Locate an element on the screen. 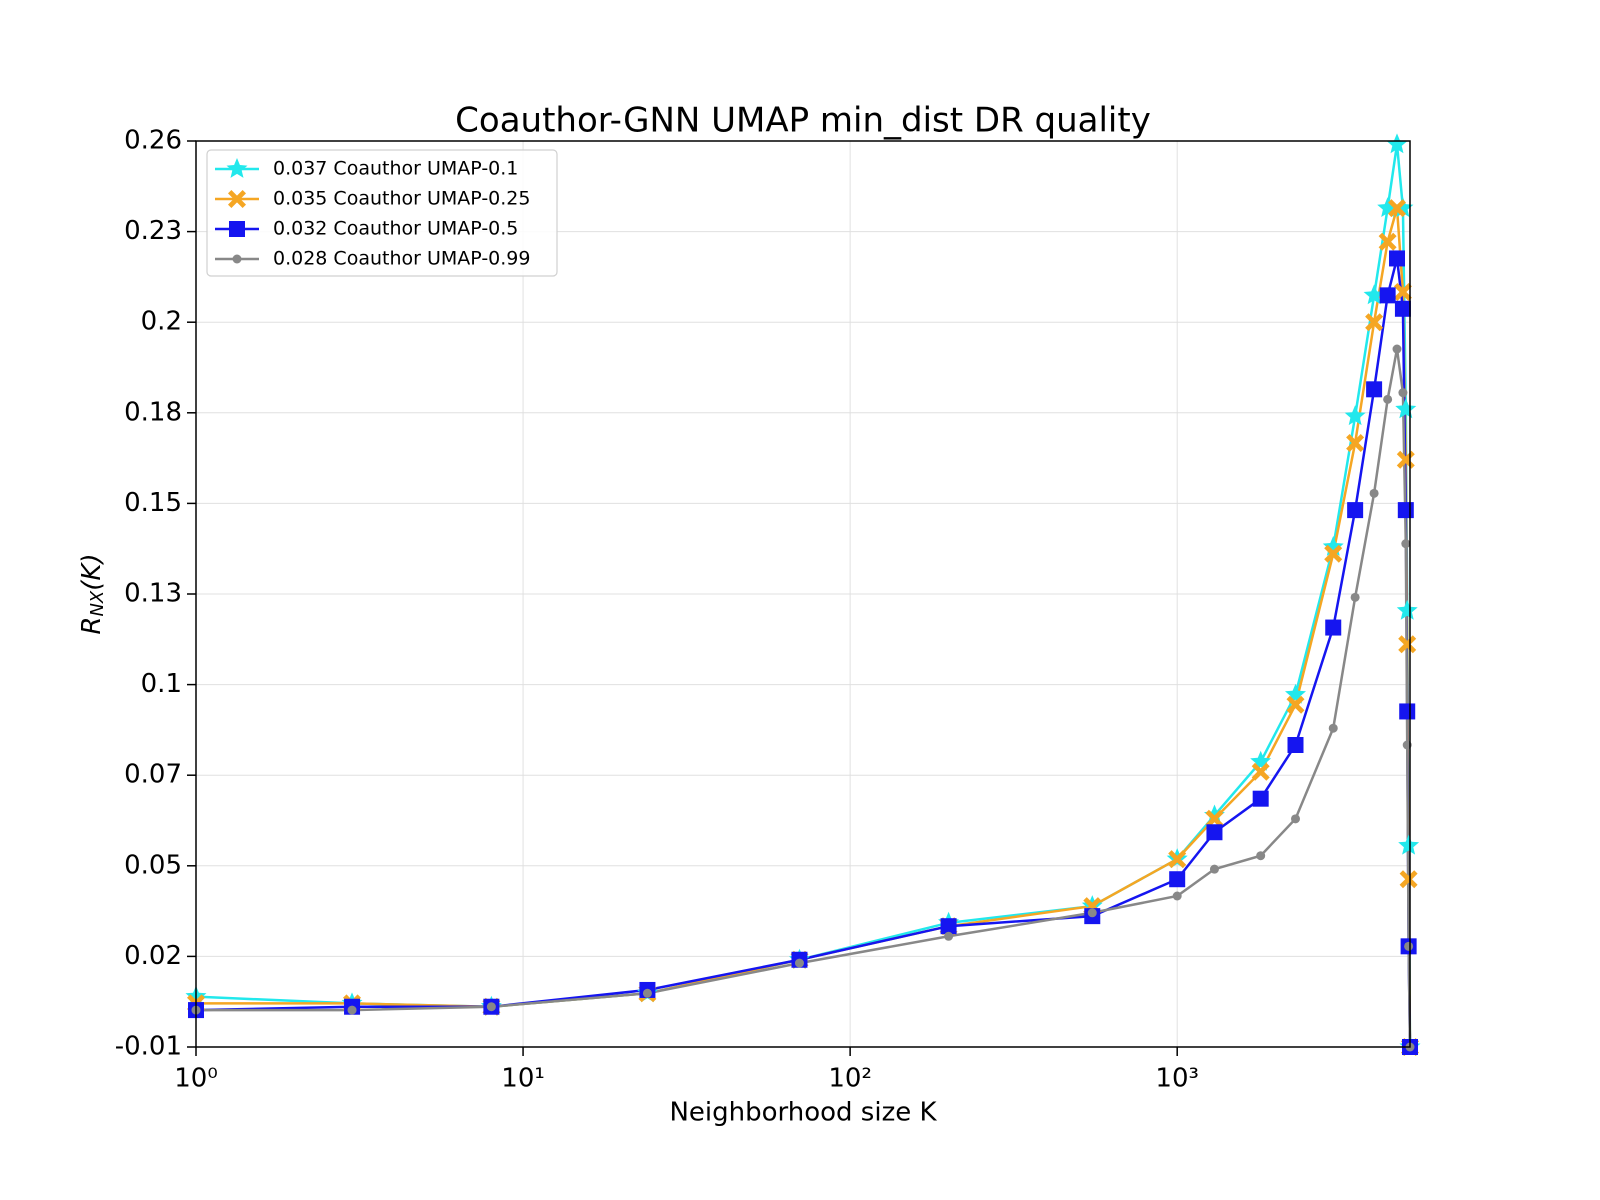  y-tick-label: 0.07 is located at coordinates (153, 775).